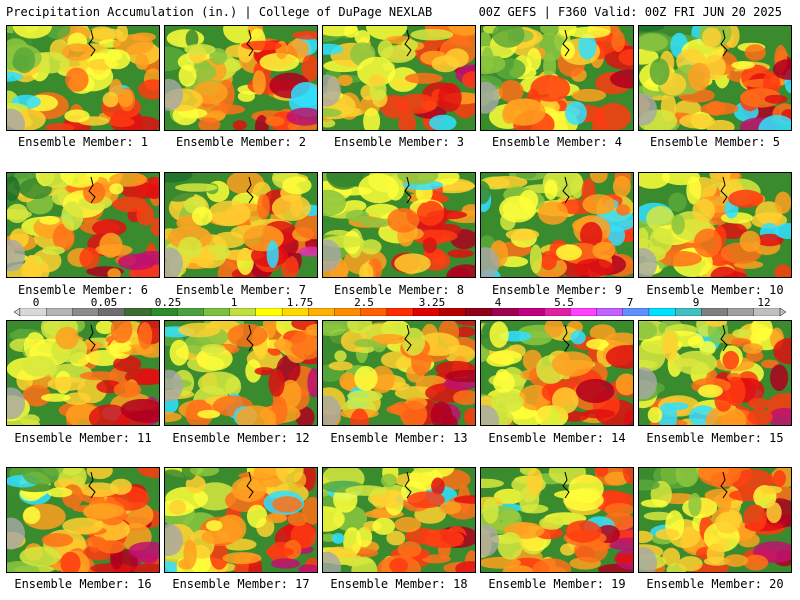  Describe the element at coordinates (399, 438) in the screenshot. I see `ensemble-member-label: Ensemble Member: 13` at that location.